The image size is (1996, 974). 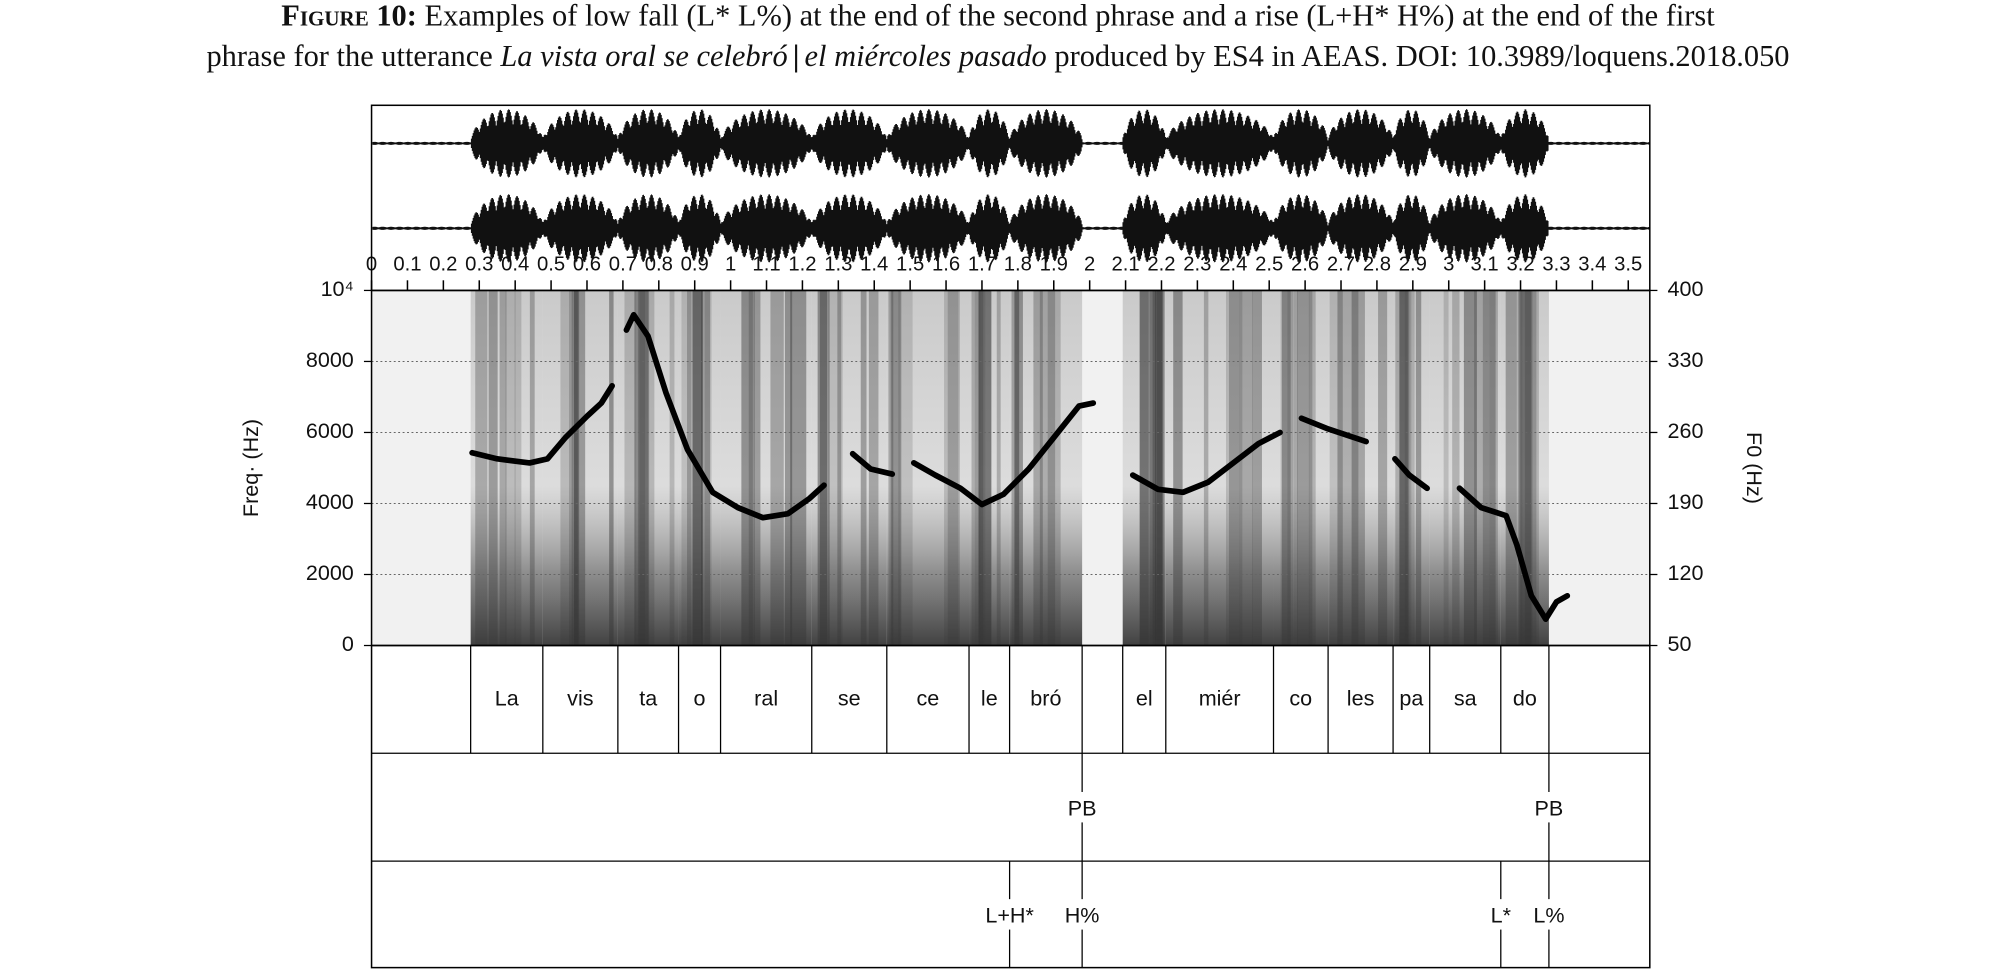 I want to click on y-tick-label: 10⁴, so click(x=337, y=288).